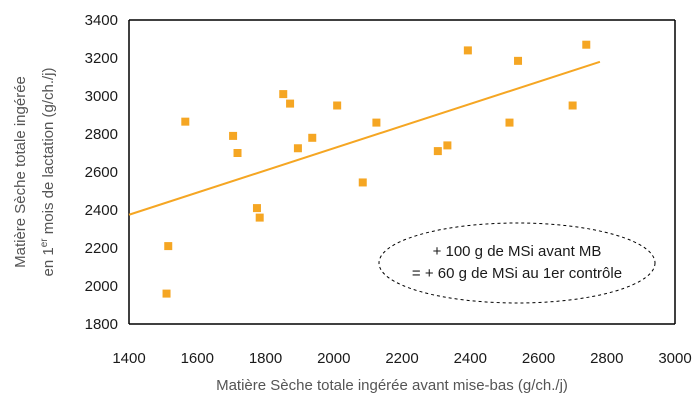 This screenshot has height=396, width=697. Describe the element at coordinates (101, 96) in the screenshot. I see `y-tick-label: 3000` at that location.